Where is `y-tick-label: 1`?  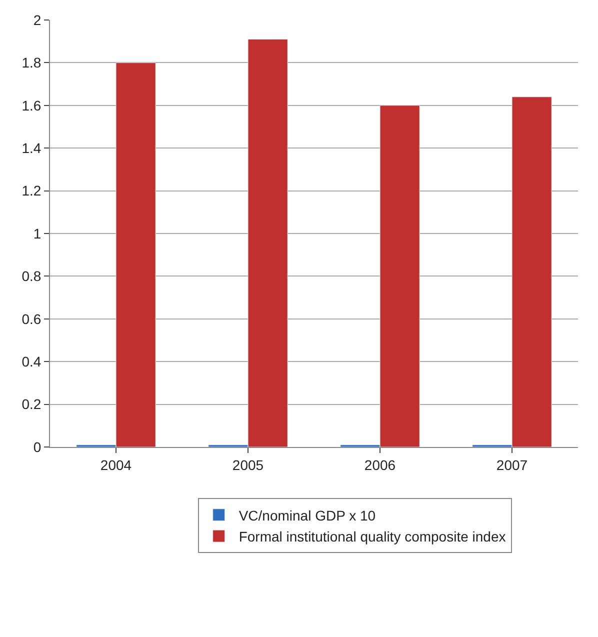 y-tick-label: 1 is located at coordinates (37, 233).